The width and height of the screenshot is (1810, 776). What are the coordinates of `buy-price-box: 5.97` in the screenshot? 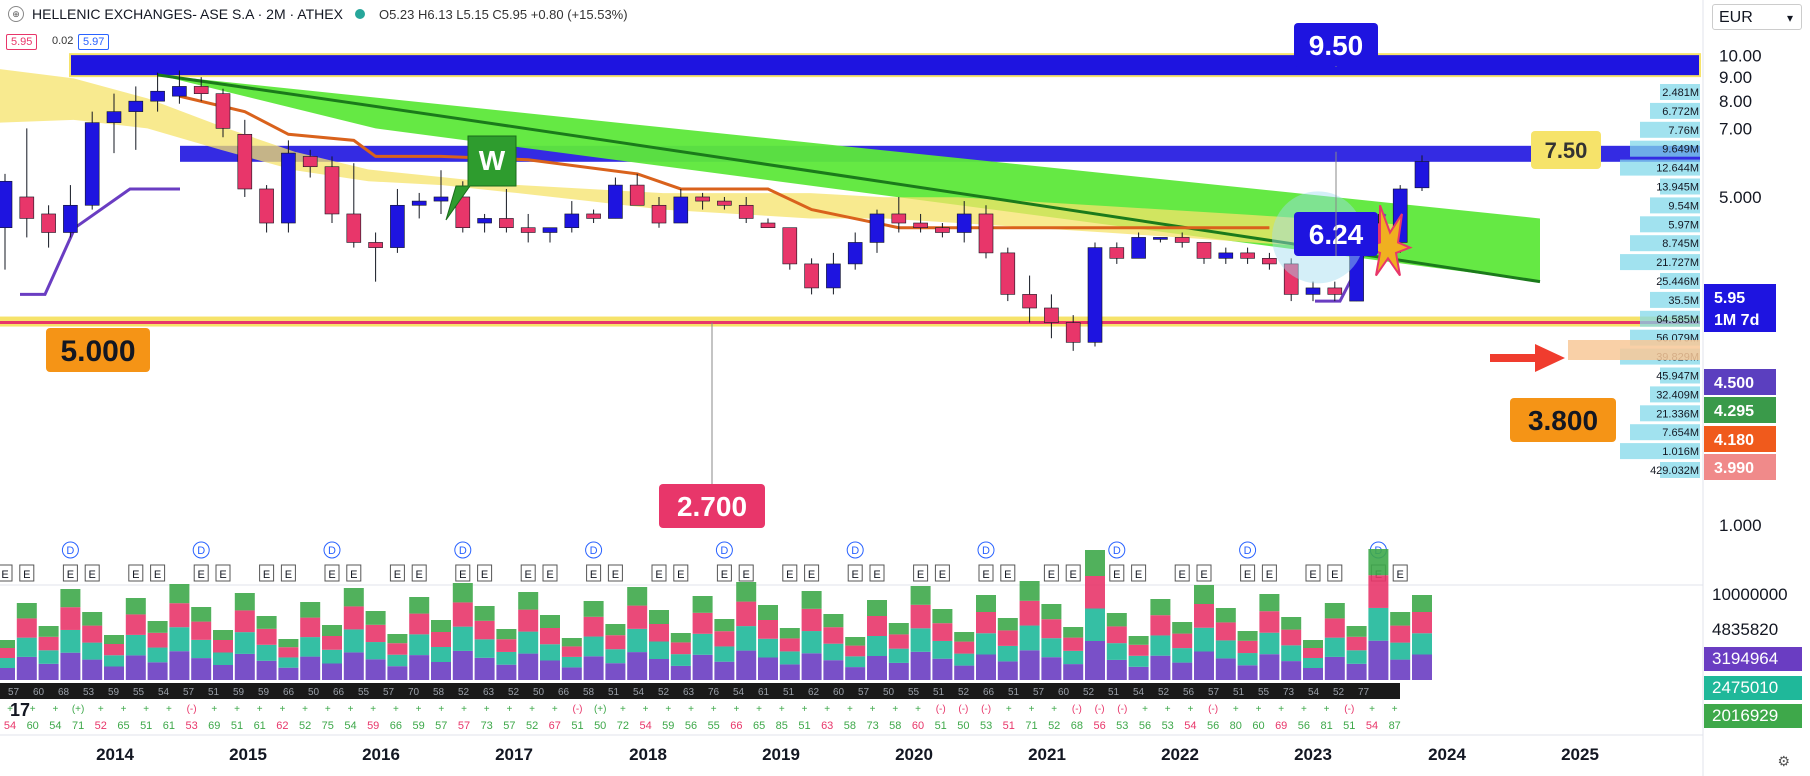 It's located at (94, 42).